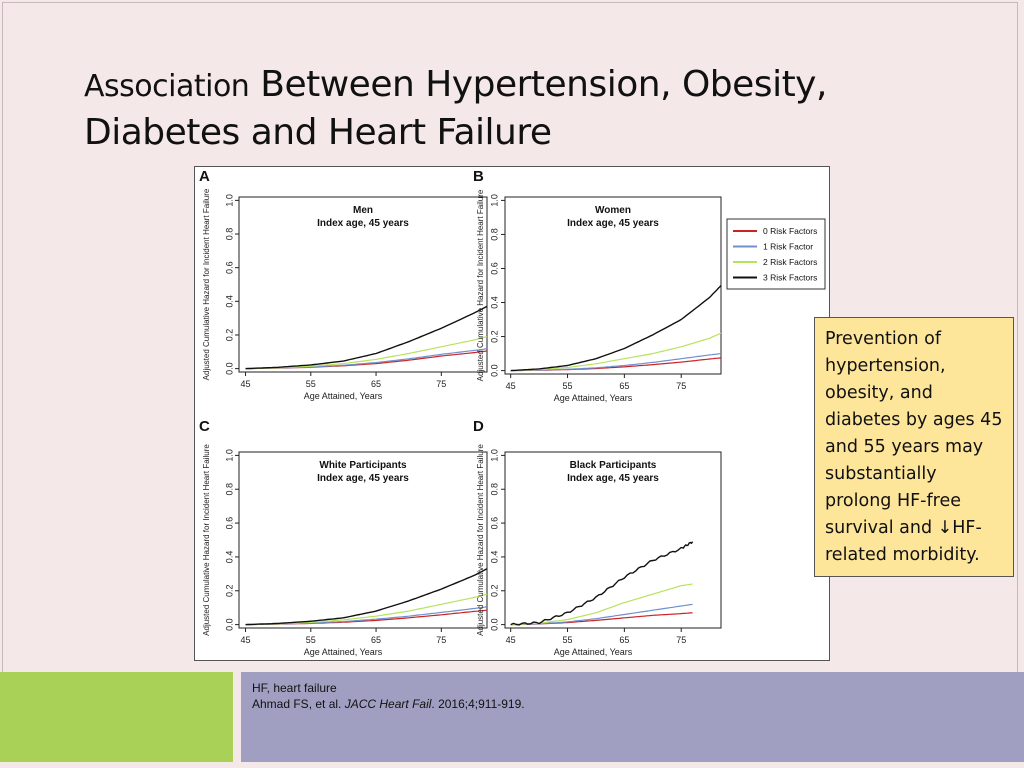 This screenshot has width=1024, height=768. What do you see at coordinates (294, 688) in the screenshot?
I see `abbreviation-note: HF, heart failure` at bounding box center [294, 688].